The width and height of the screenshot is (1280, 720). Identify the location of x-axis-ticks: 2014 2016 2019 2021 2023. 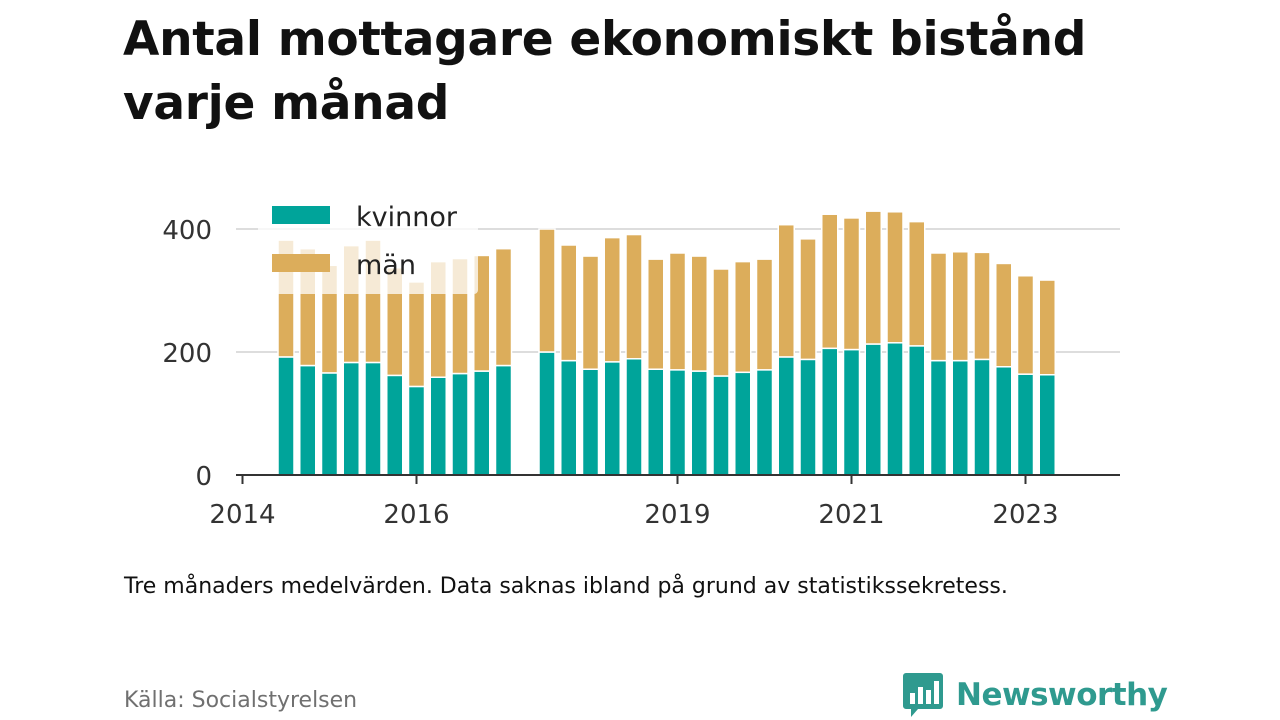
(634, 502).